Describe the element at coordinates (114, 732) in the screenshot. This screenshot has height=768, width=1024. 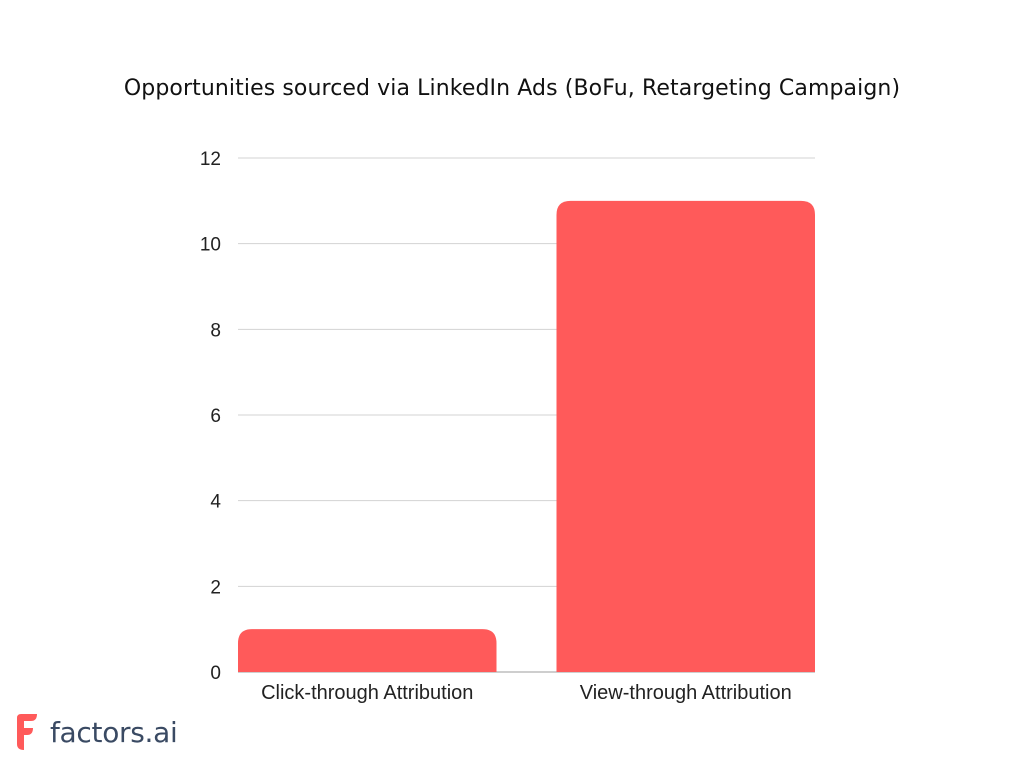
I see `logo-text: factors.ai` at that location.